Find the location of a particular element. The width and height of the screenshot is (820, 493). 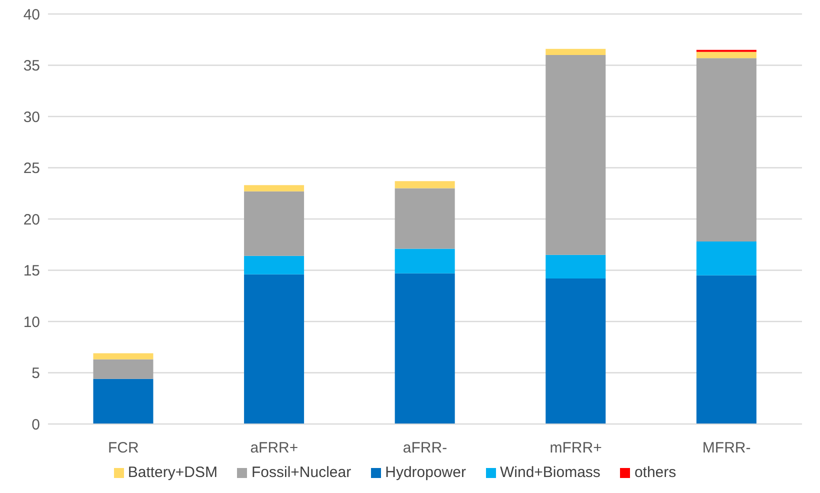

x-tick-label: mFRR+ is located at coordinates (576, 448).